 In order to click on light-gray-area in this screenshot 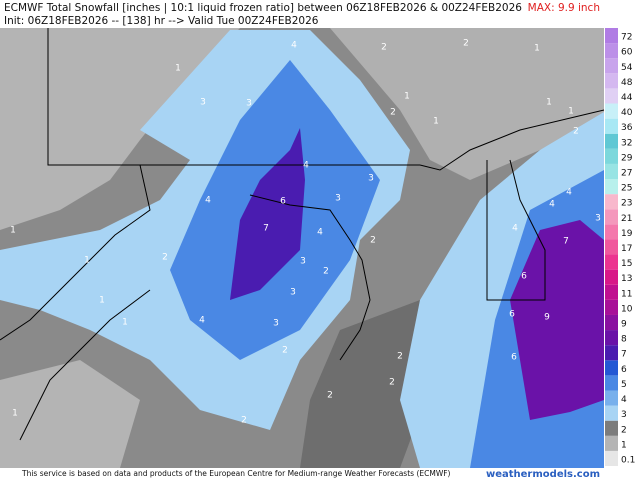, I will do `click(467, 104)`.